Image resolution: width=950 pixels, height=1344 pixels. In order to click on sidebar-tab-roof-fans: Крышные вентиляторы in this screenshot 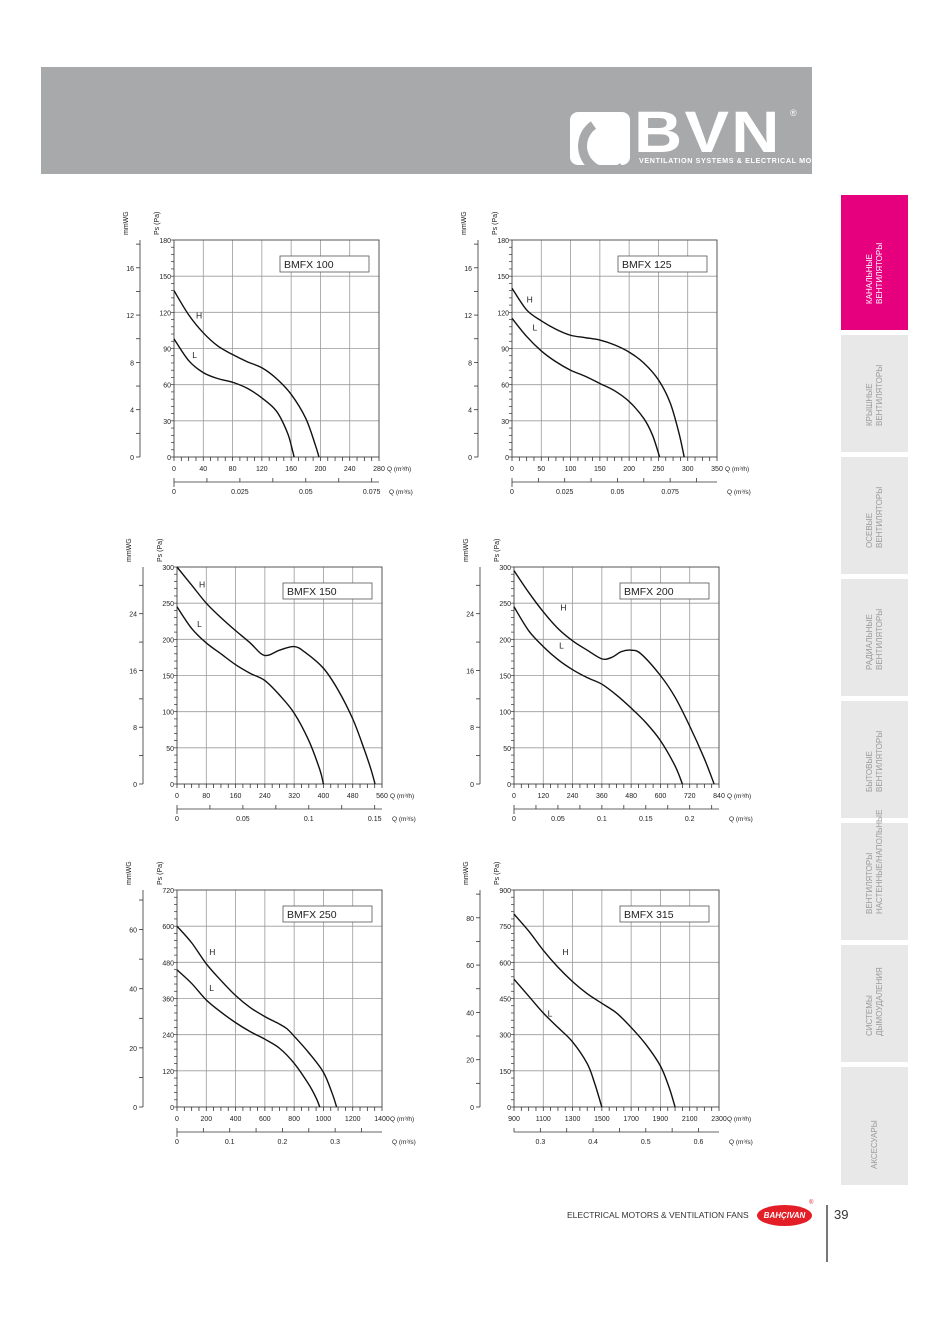, I will do `click(874, 393)`.